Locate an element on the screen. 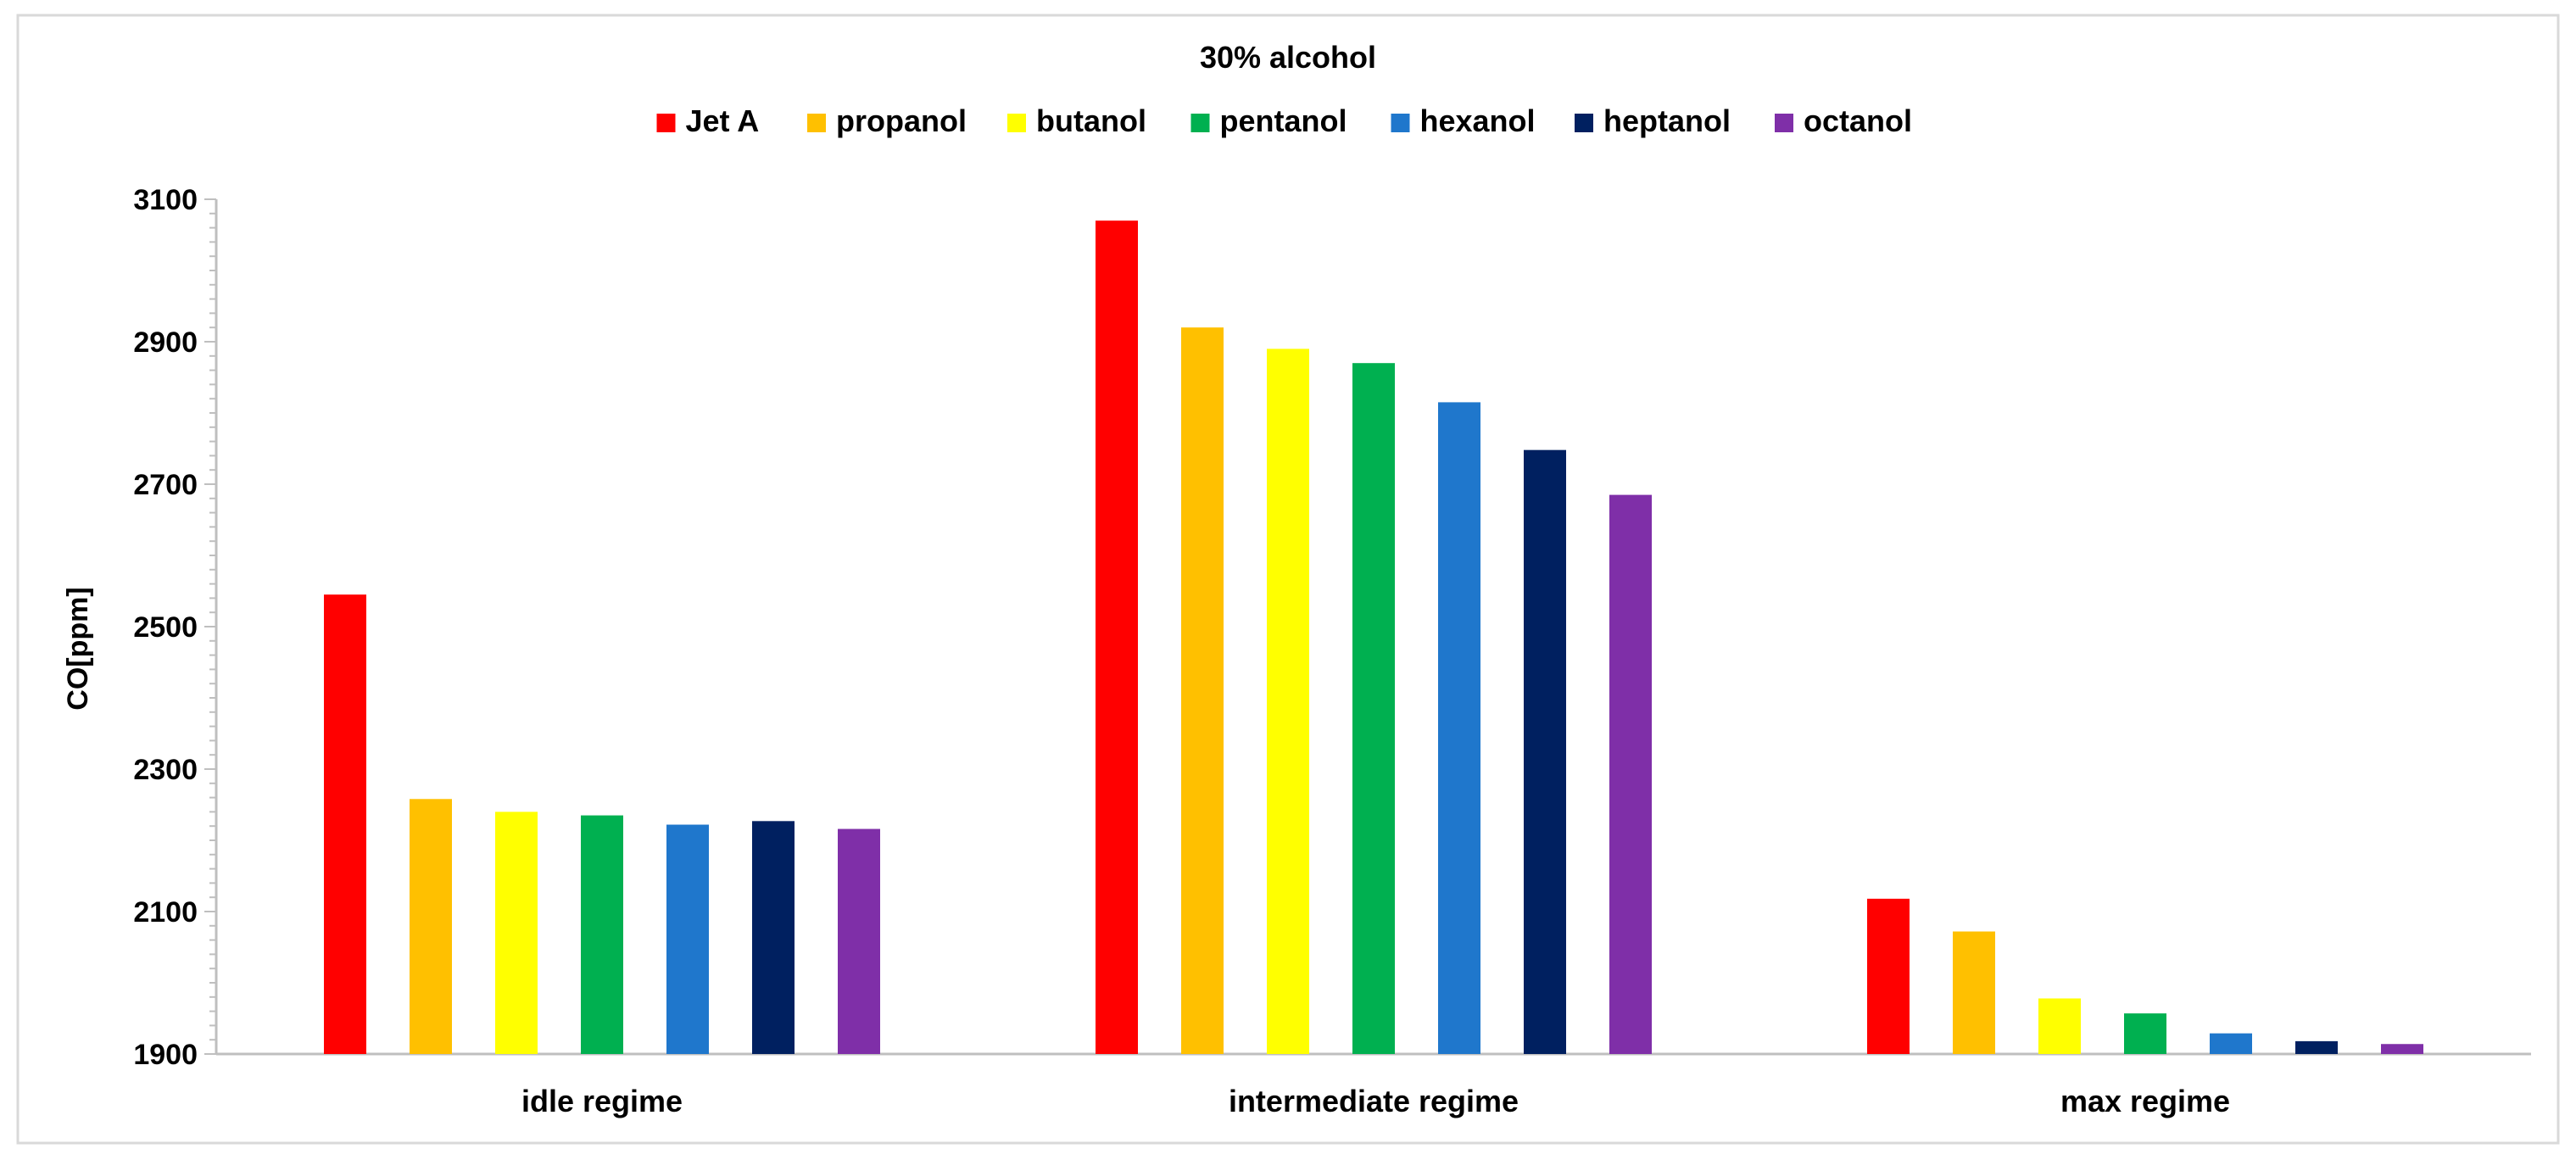 The height and width of the screenshot is (1160, 2576). legend-item: octanol is located at coordinates (1843, 120).